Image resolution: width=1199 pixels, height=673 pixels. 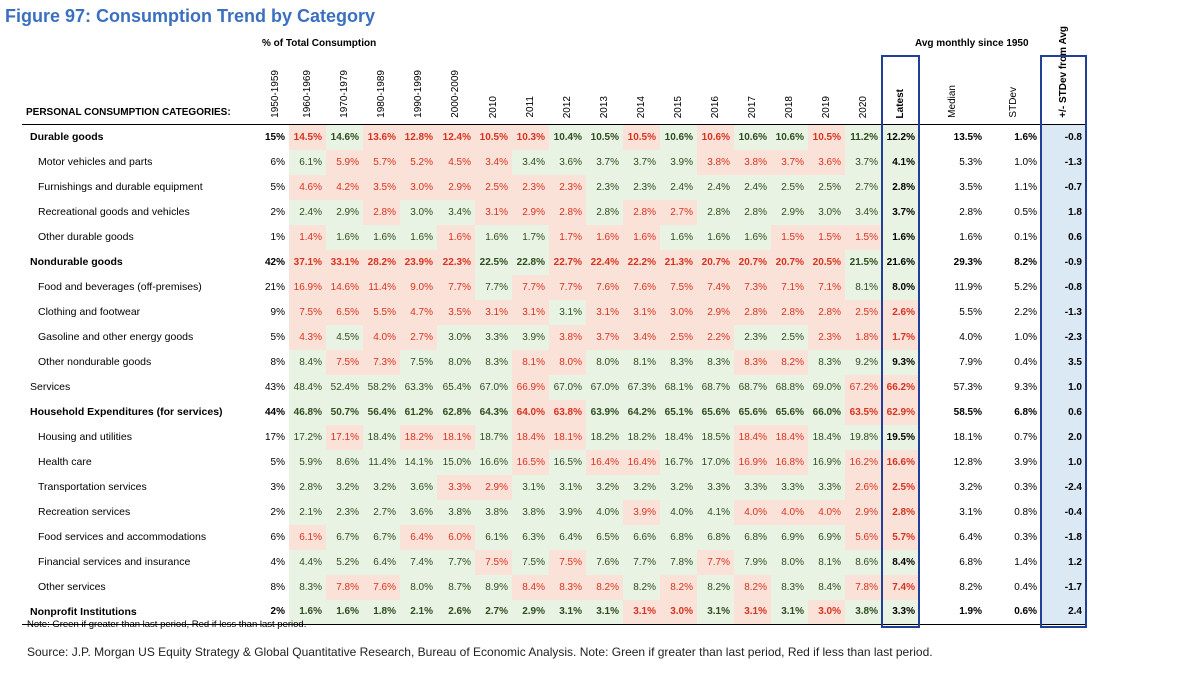 What do you see at coordinates (1025, 537) in the screenshot?
I see `table-cell: 0.3%` at bounding box center [1025, 537].